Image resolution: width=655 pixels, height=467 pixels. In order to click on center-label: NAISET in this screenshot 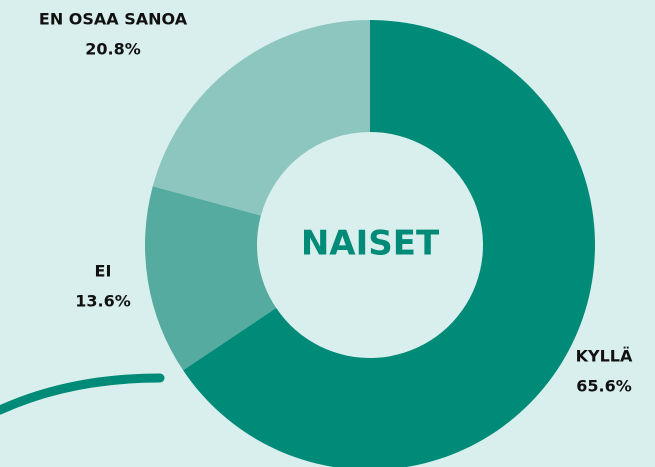, I will do `click(370, 244)`.